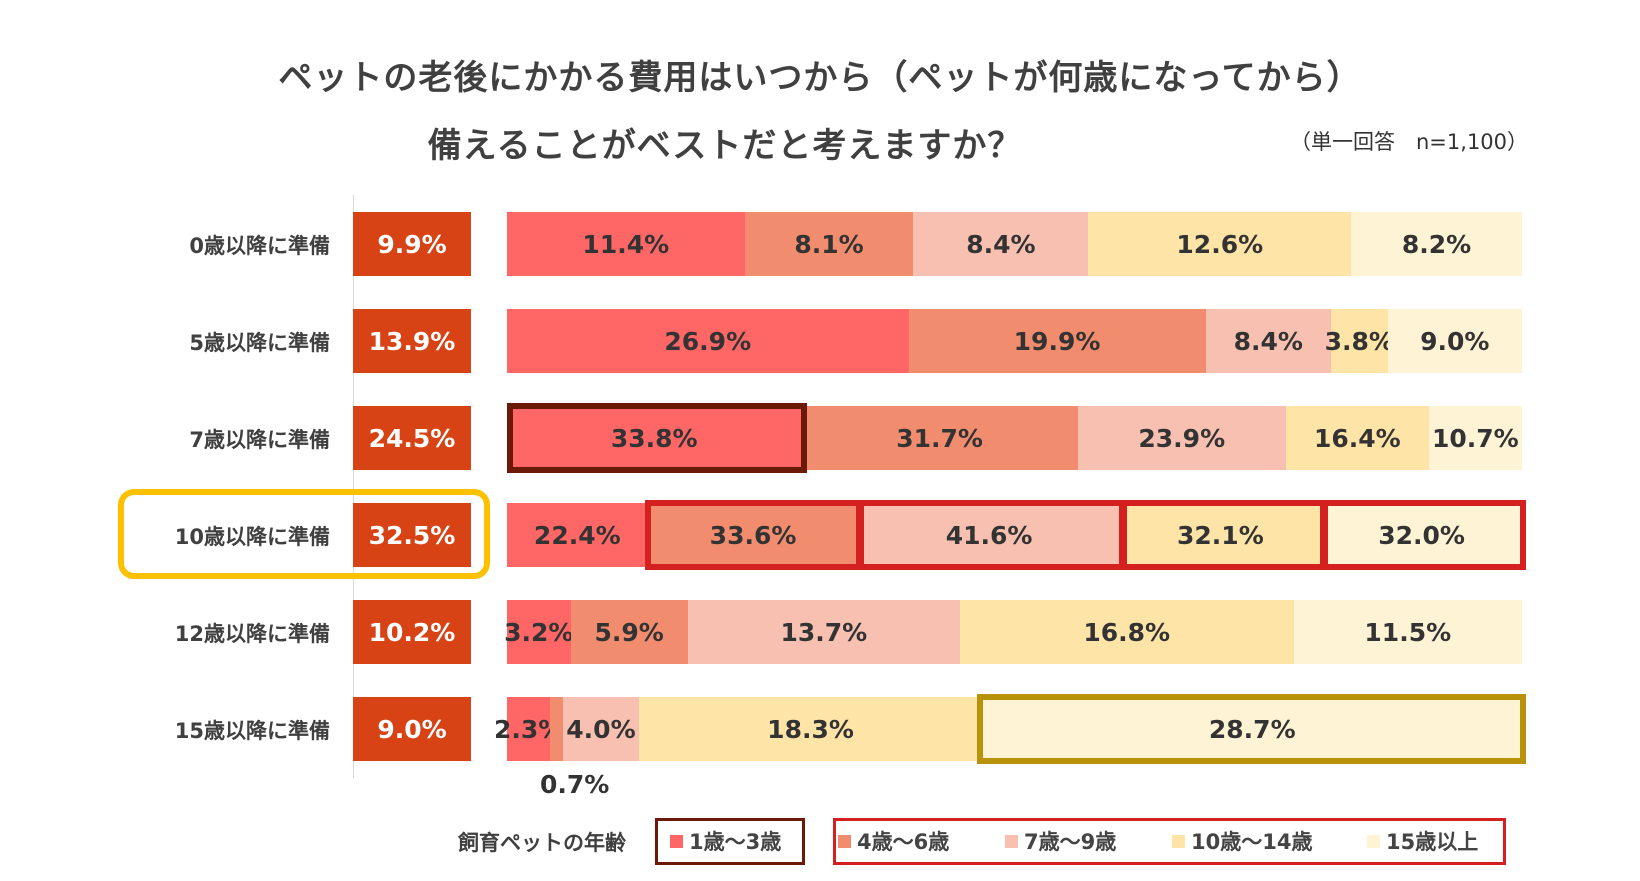 This screenshot has height=881, width=1640. I want to click on data-label: 5.9%, so click(629, 632).